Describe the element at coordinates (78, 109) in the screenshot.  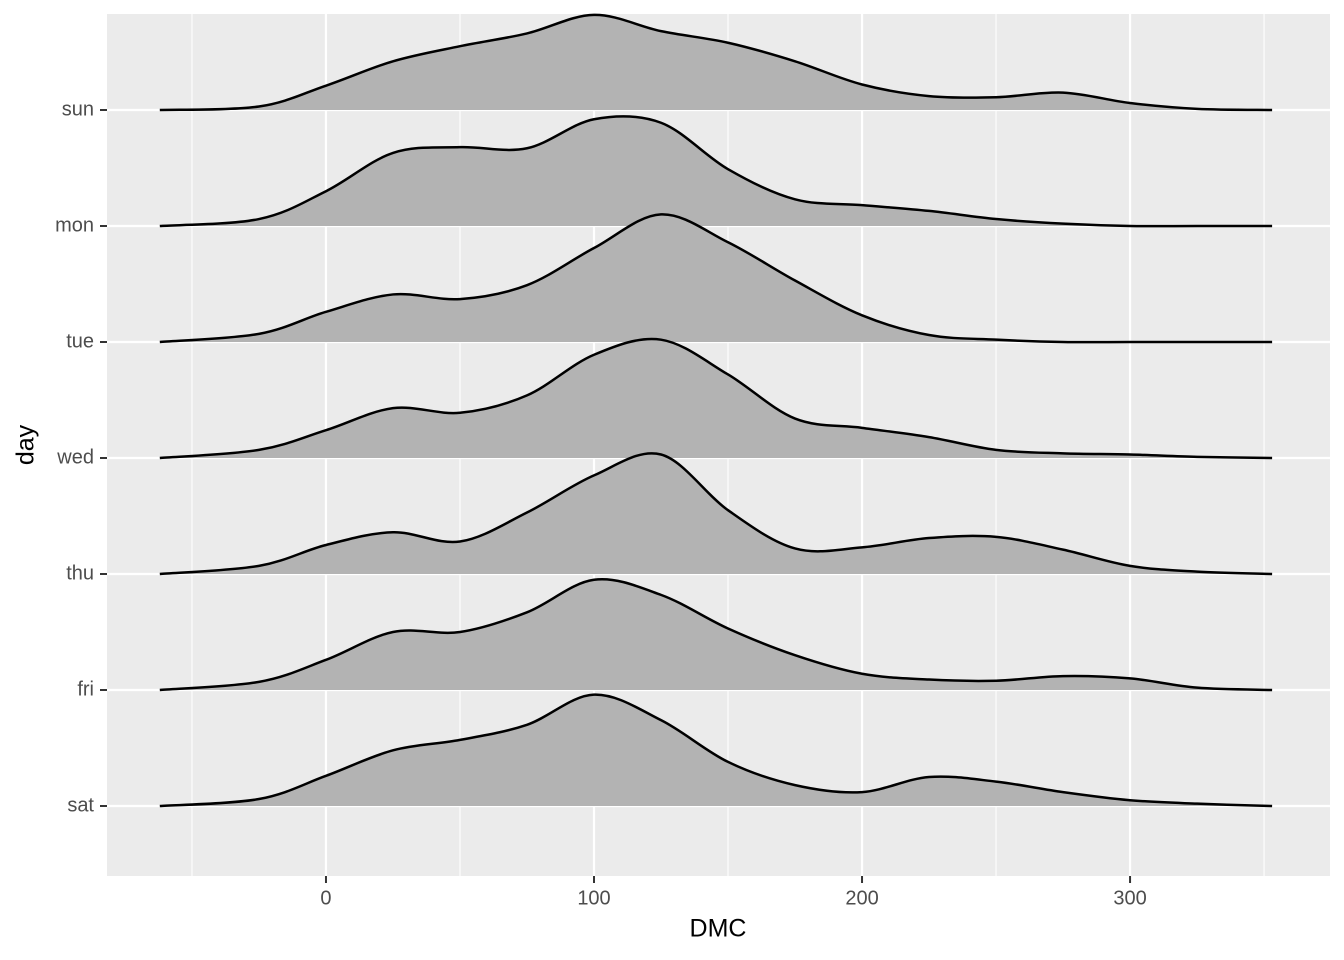
I see `y-tick-label: sun` at that location.